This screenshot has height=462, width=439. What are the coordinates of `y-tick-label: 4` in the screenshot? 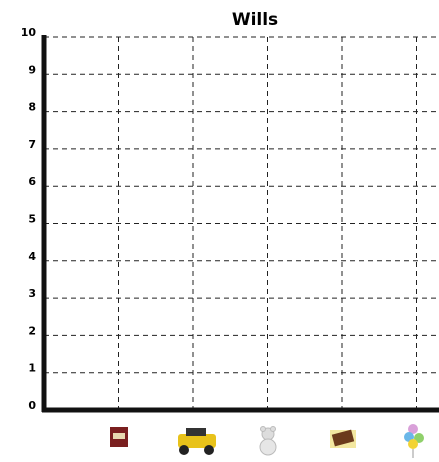 It's located at (32, 256).